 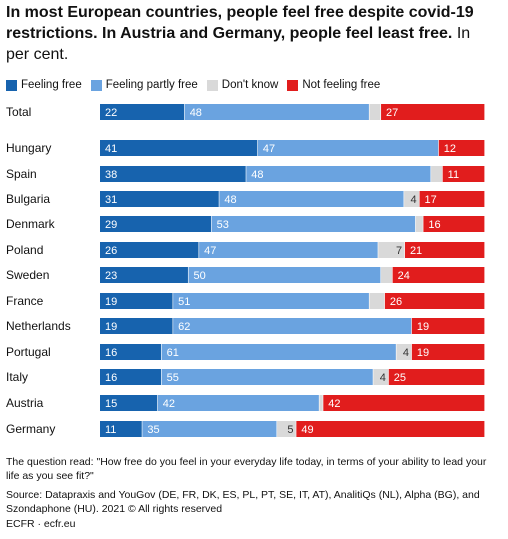 I want to click on data-label-germany-dont-know: 5, so click(x=290, y=430).